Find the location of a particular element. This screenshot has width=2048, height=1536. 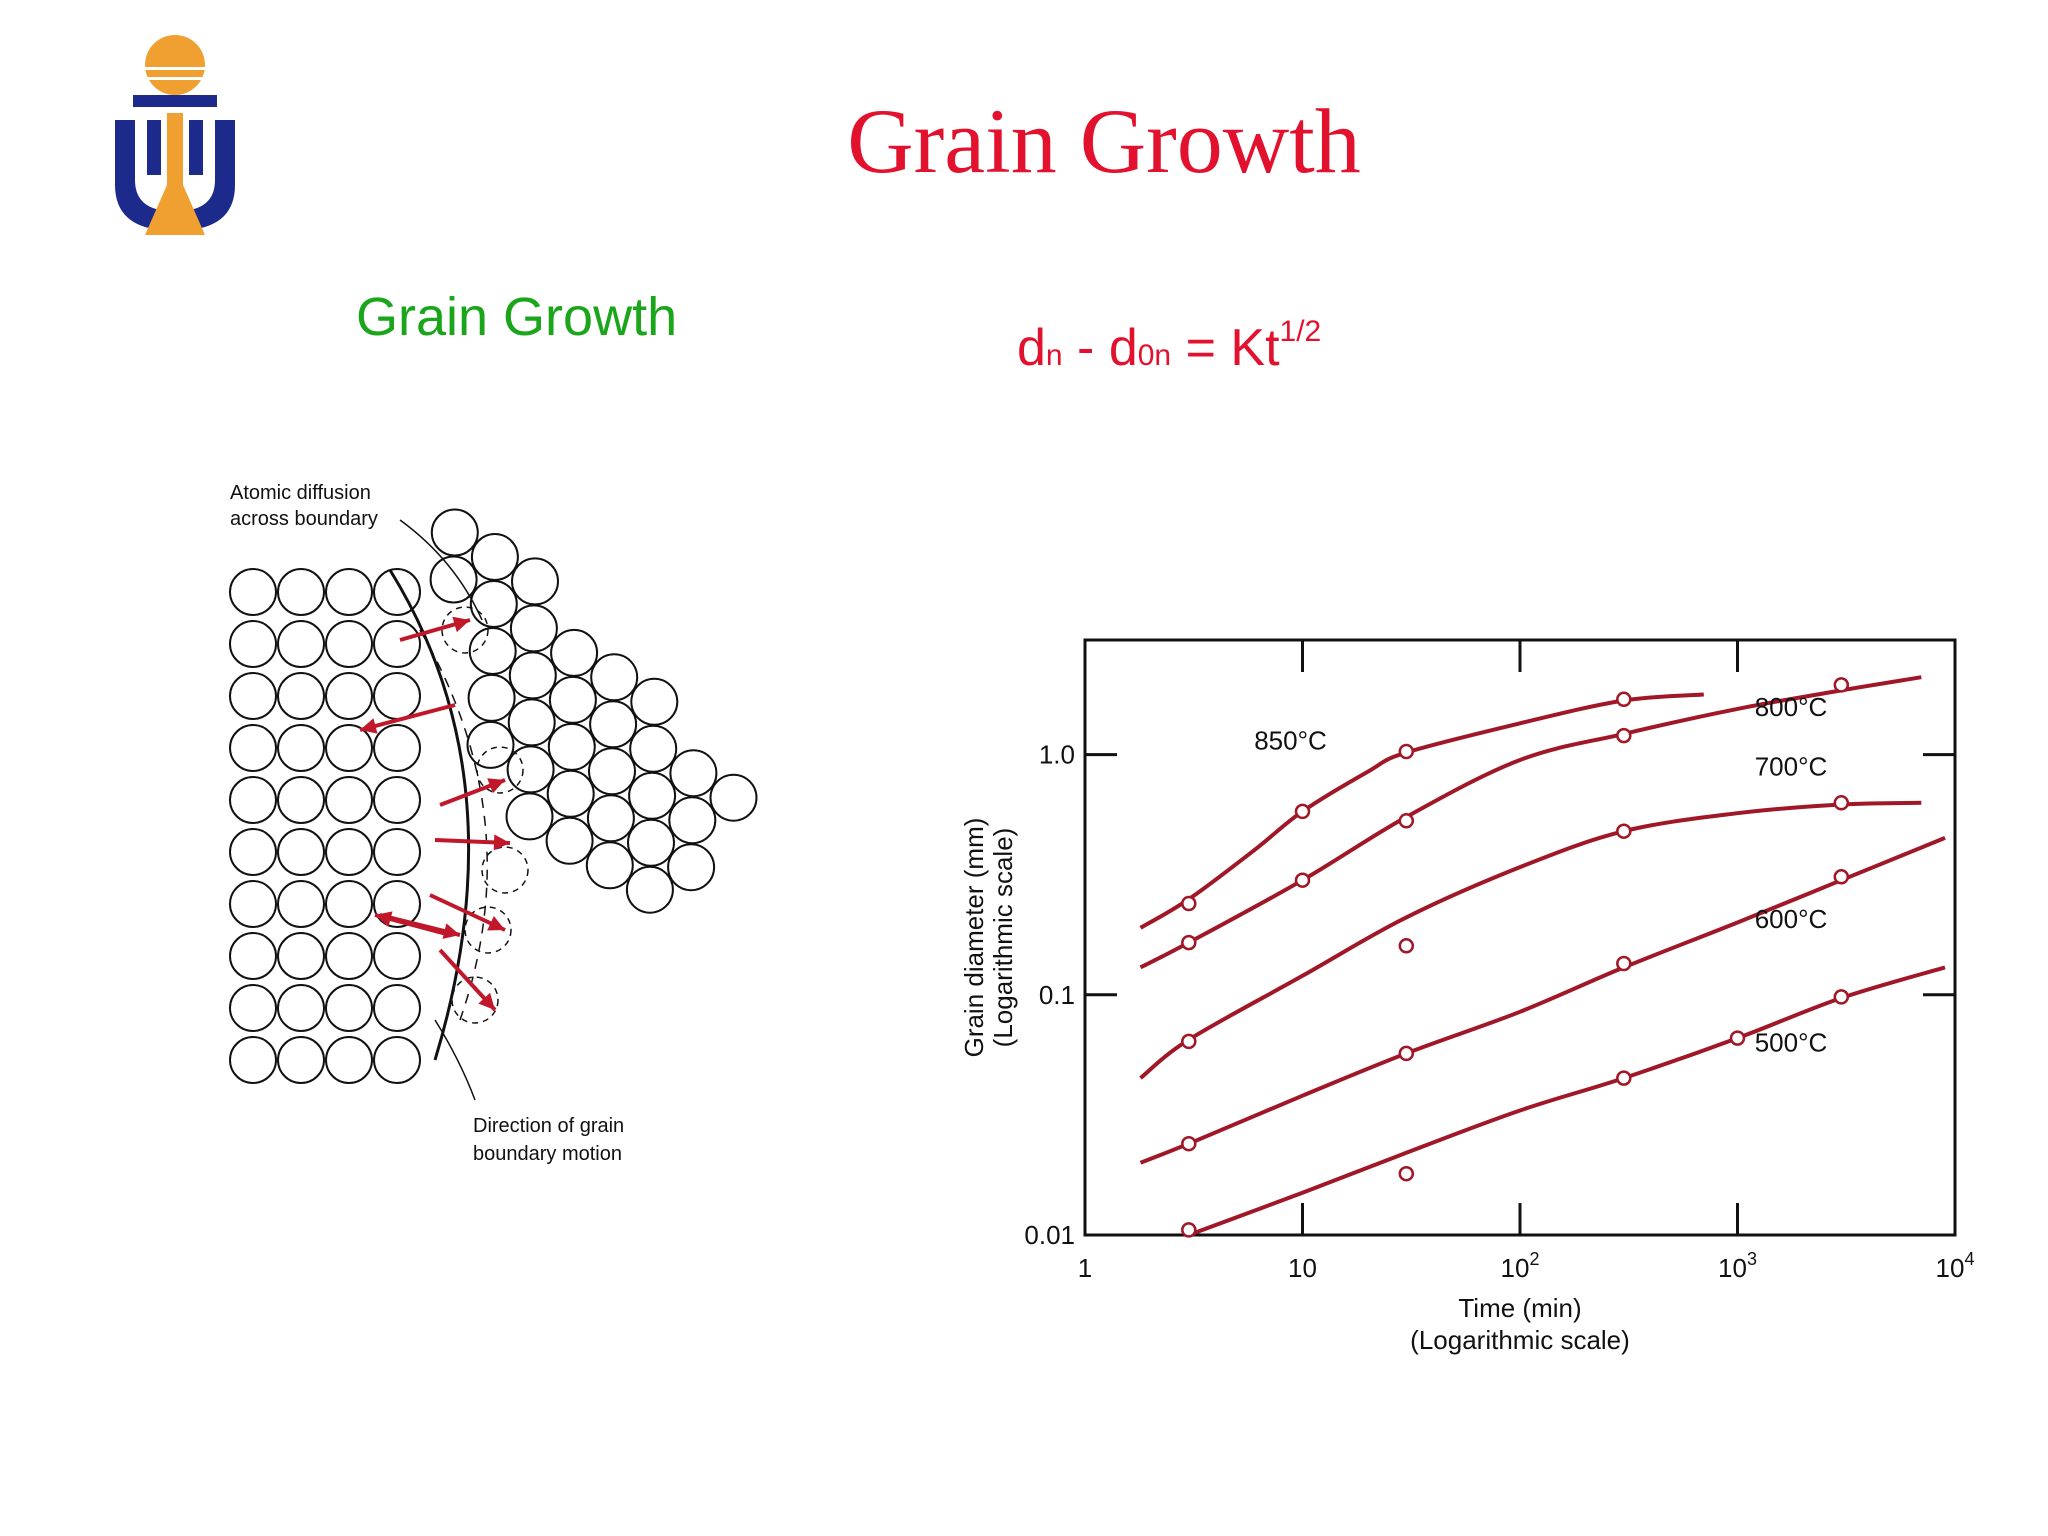

x-tick-exponent: 2 is located at coordinates (1534, 1259).